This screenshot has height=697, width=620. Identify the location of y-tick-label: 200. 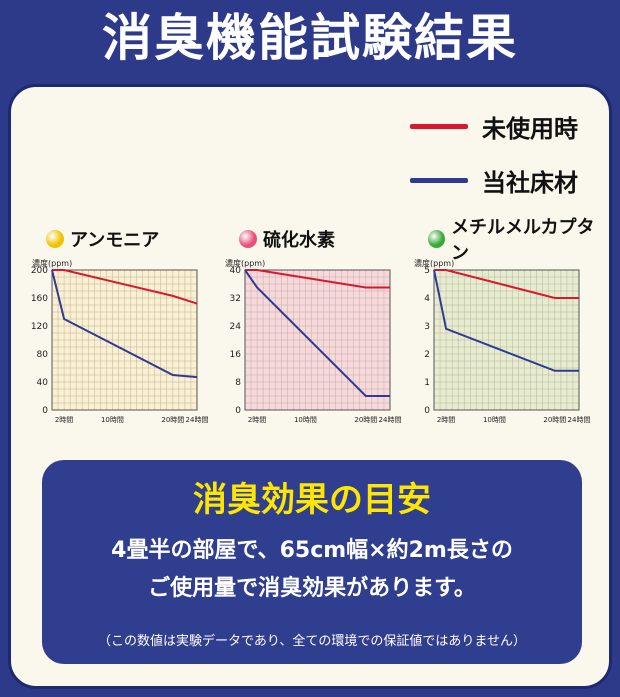
(39, 271).